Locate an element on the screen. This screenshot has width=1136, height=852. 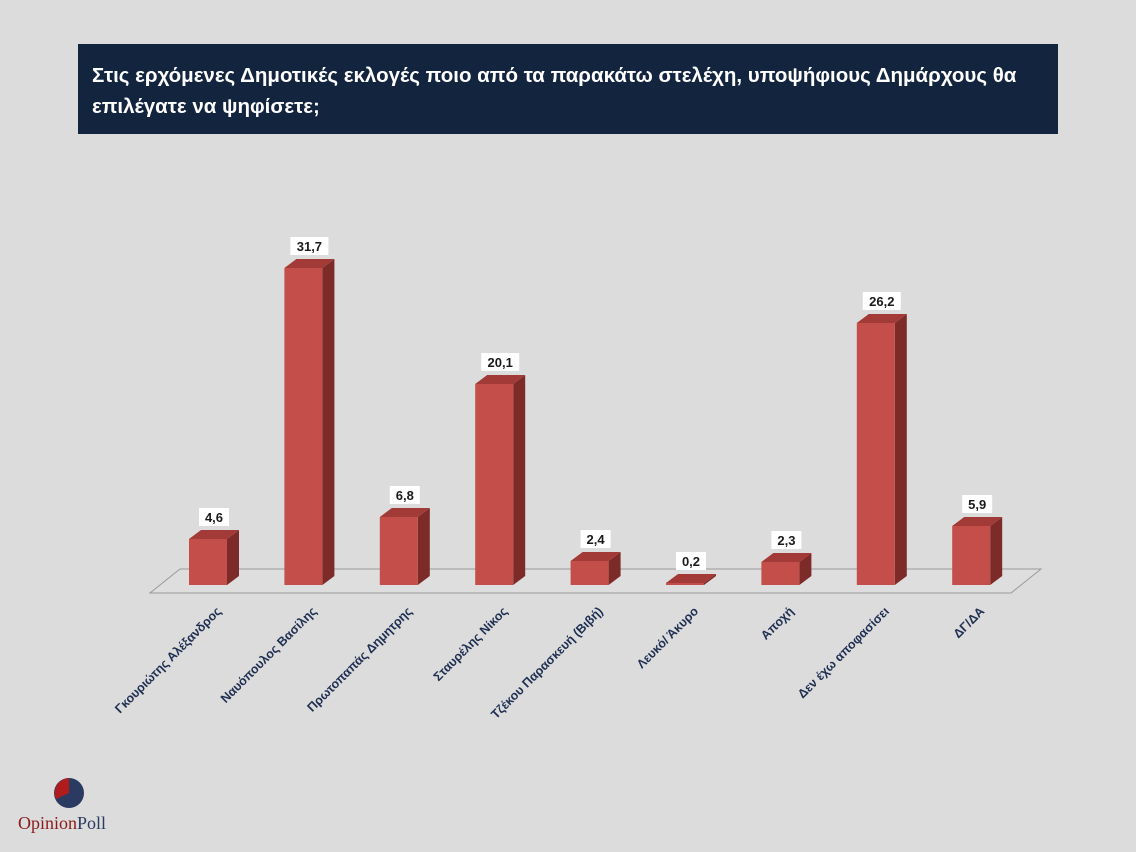
category-label: Σταυρέλης Νίκος is located at coordinates (471, 644).